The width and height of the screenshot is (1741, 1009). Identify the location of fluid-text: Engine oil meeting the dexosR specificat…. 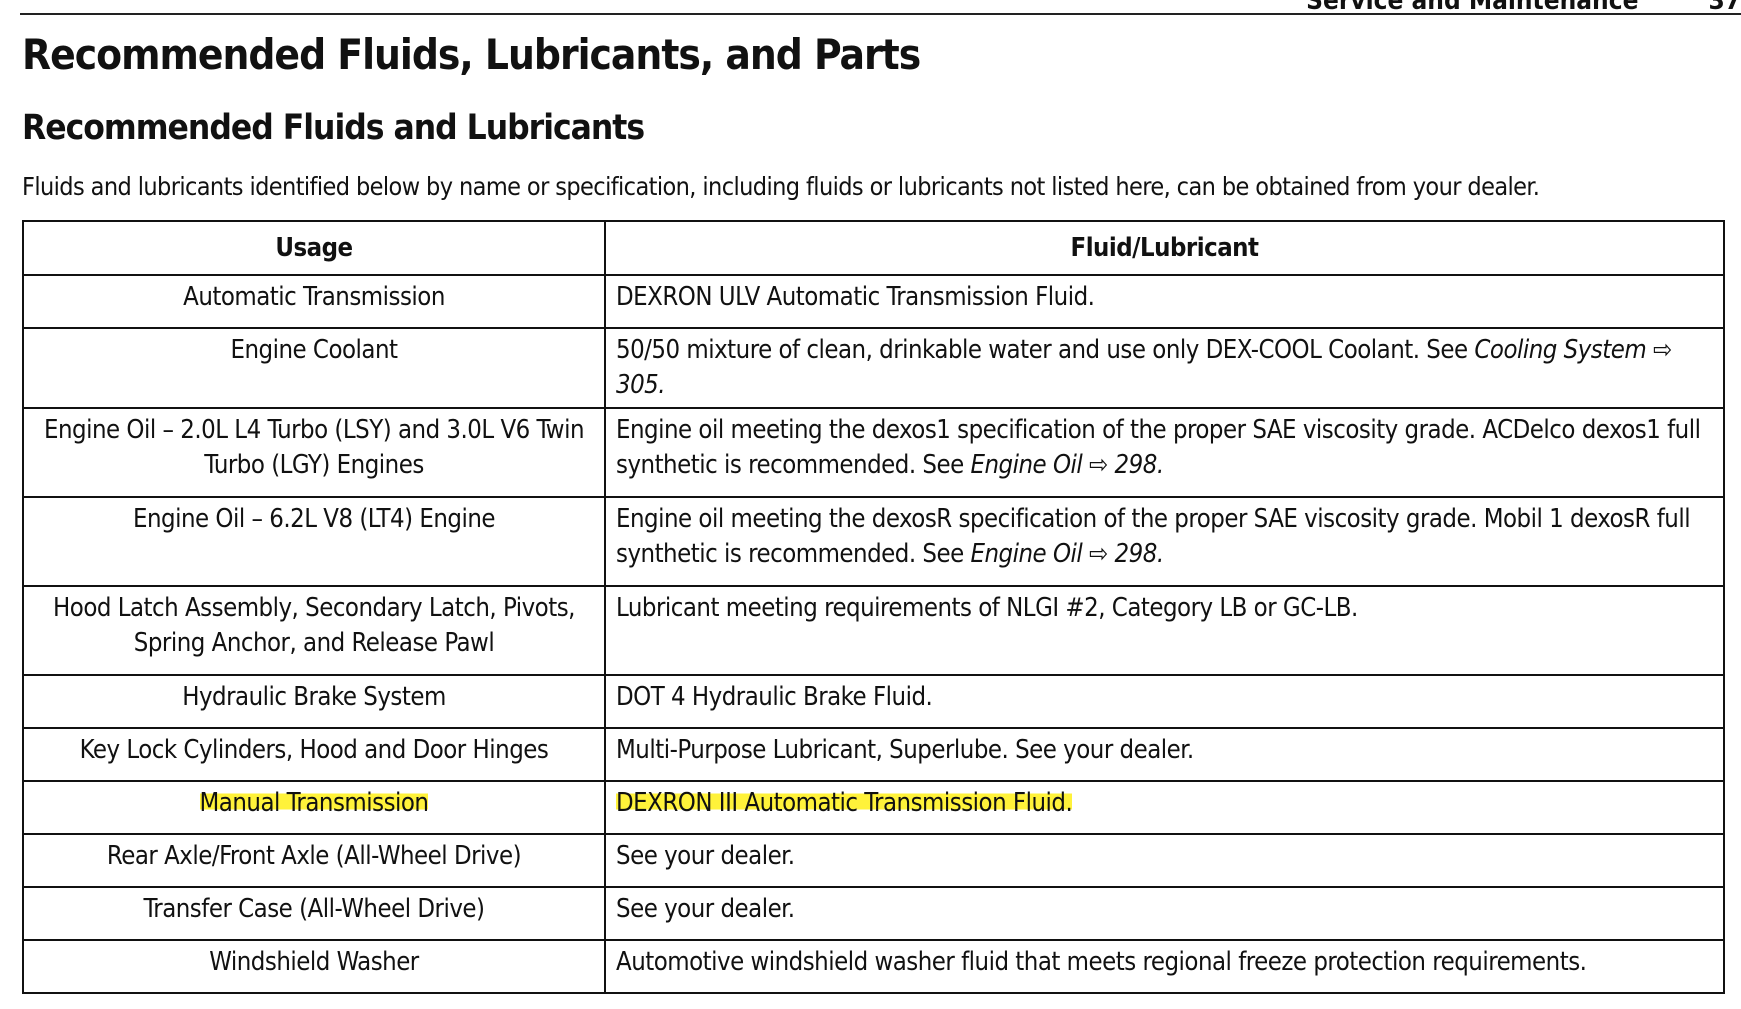
(1153, 536).